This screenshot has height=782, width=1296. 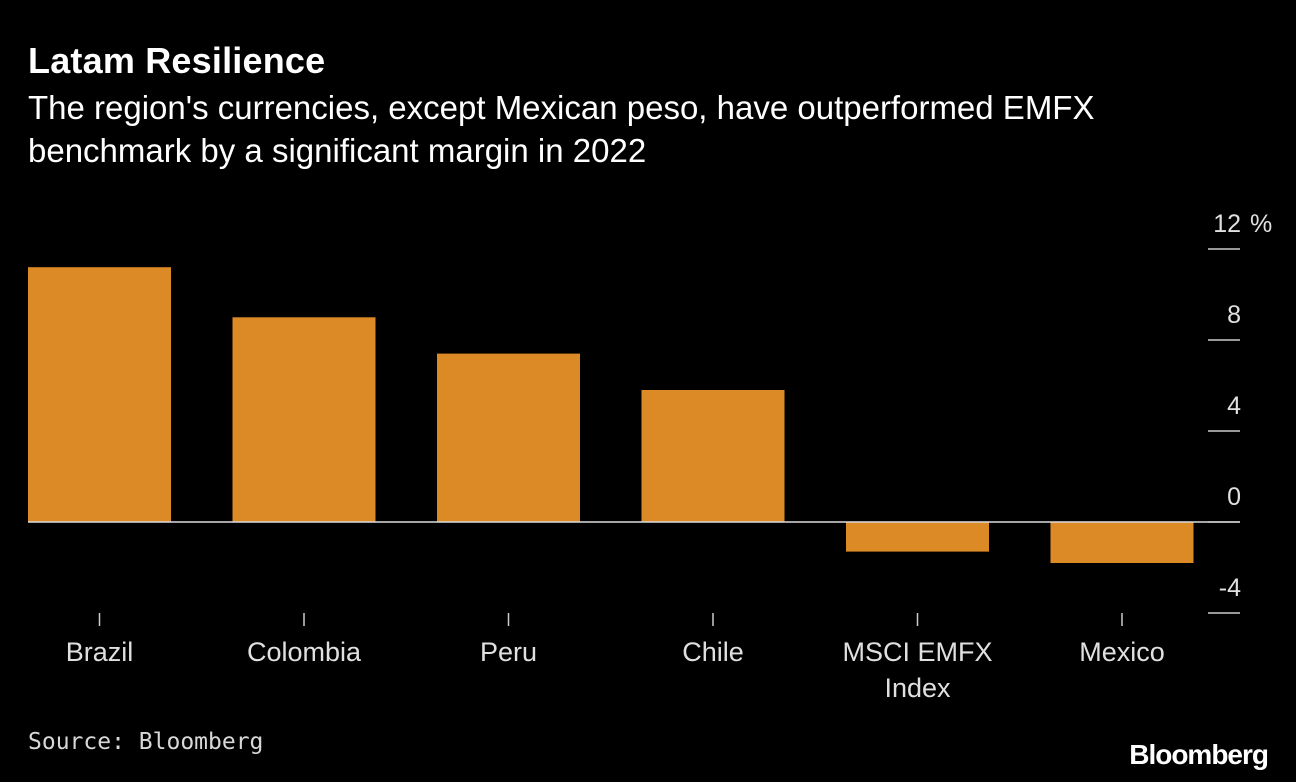 What do you see at coordinates (1234, 406) in the screenshot?
I see `y-tick-label: 4` at bounding box center [1234, 406].